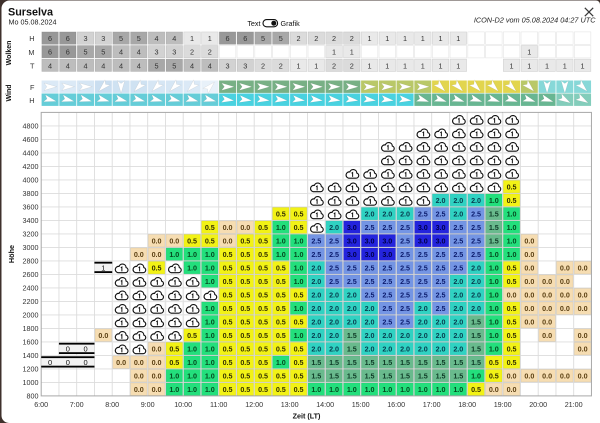  Describe the element at coordinates (31, 301) in the screenshot. I see `svg-text: 2200` at that location.